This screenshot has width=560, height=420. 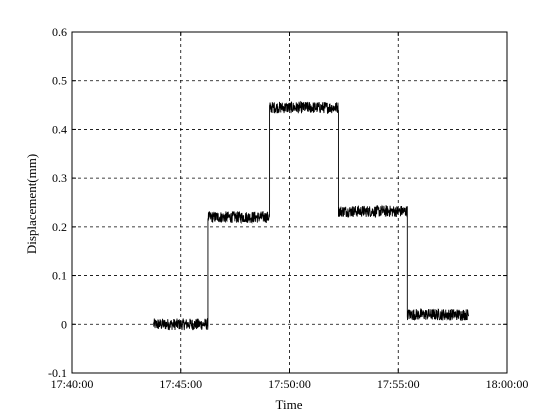 I want to click on x-tick-label: 17:40:00, so click(x=72, y=384).